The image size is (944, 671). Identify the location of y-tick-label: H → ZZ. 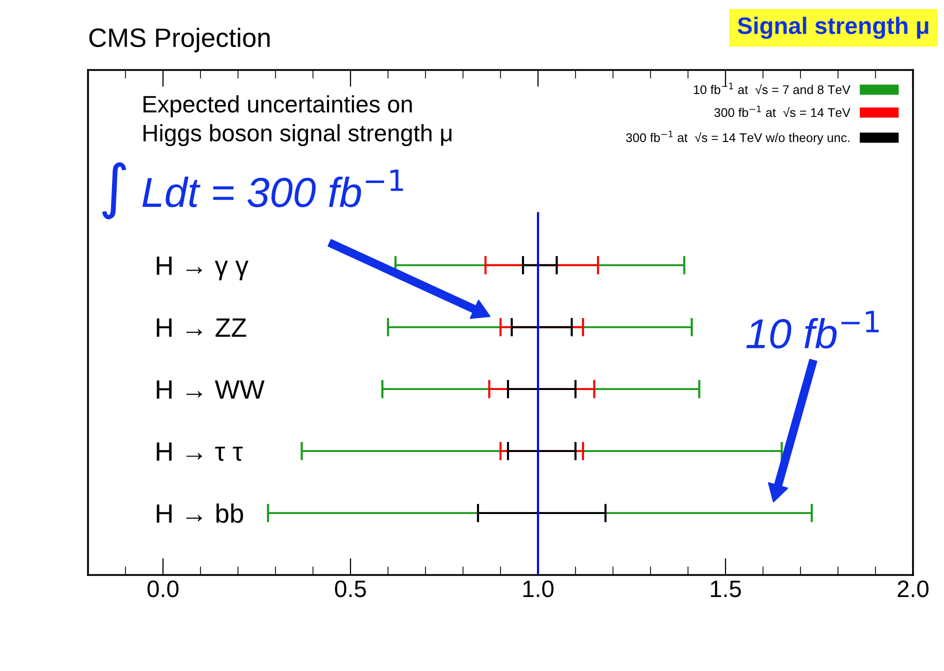
(201, 327).